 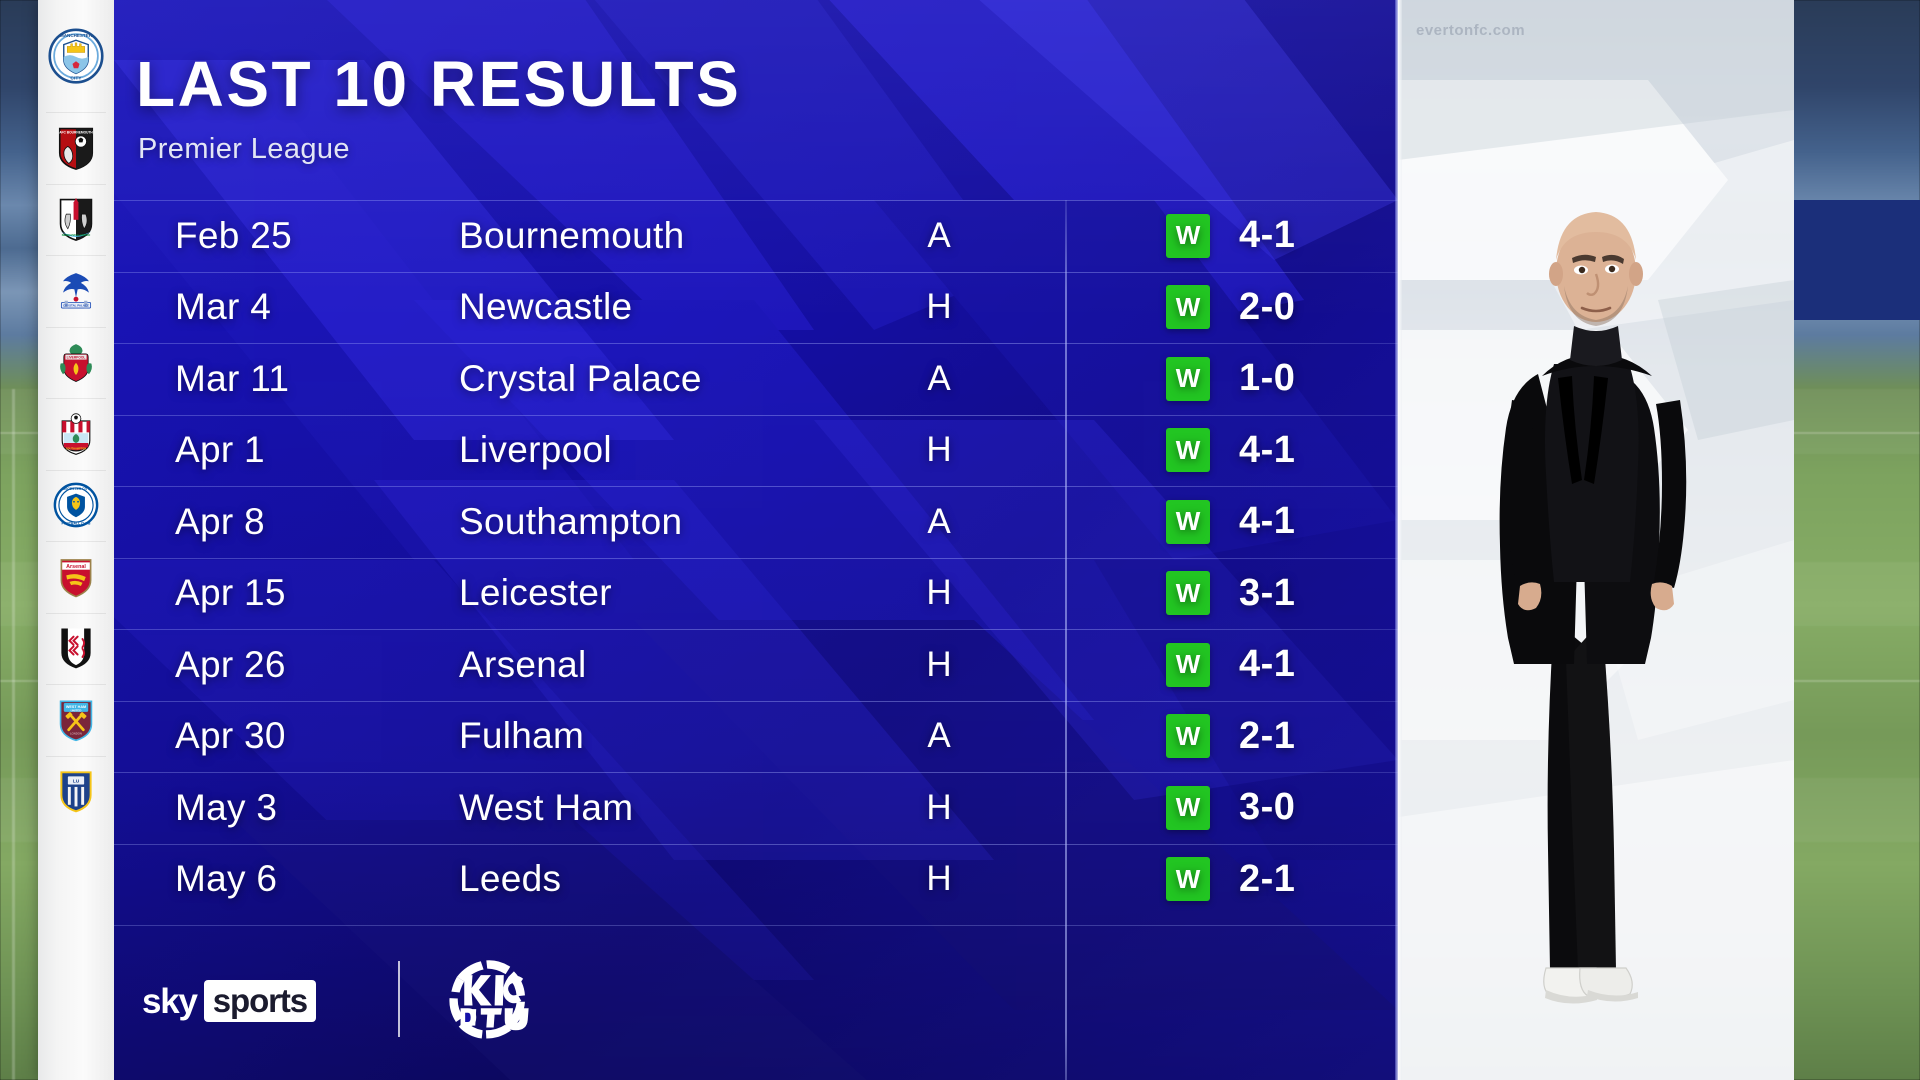 What do you see at coordinates (226, 879) in the screenshot?
I see `cell-date: May 6` at bounding box center [226, 879].